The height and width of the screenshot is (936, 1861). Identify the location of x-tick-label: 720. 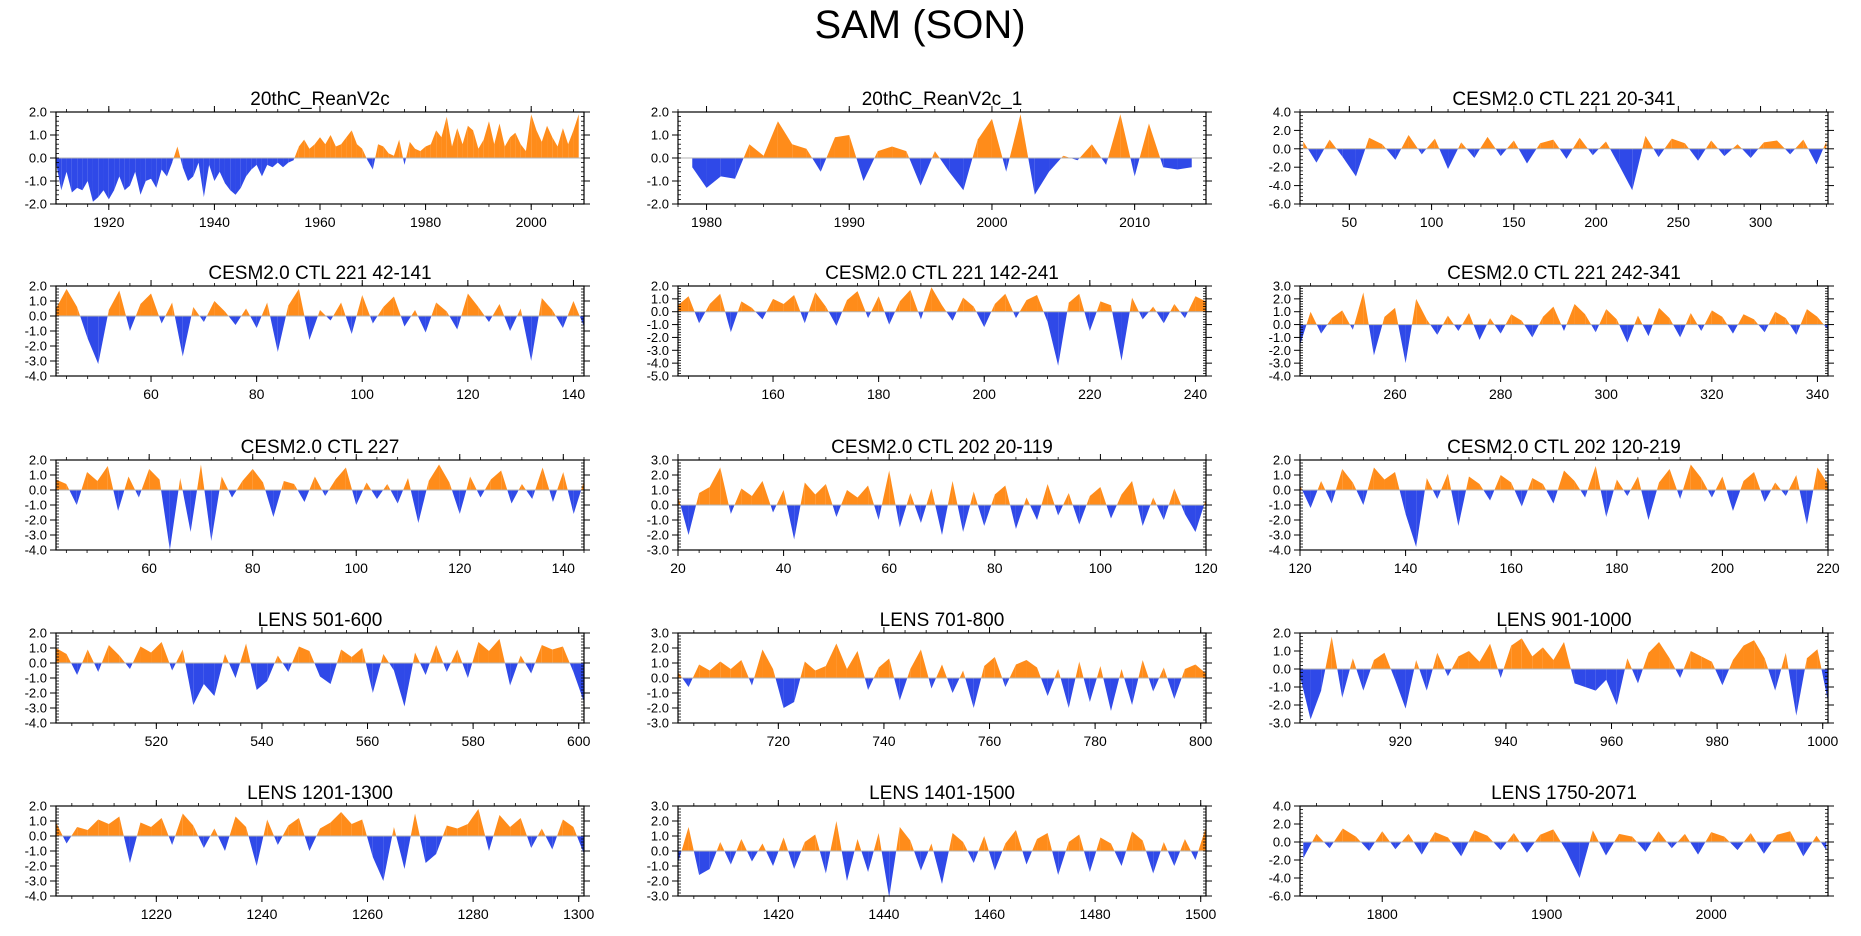
(779, 741).